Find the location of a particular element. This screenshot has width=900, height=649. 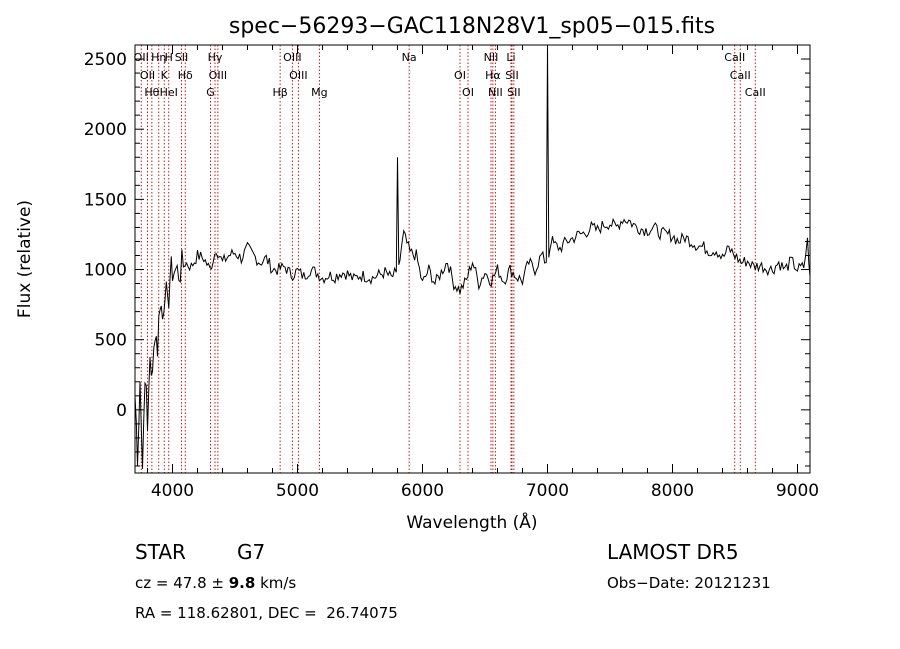

x-tick-label: 9000 is located at coordinates (797, 491).